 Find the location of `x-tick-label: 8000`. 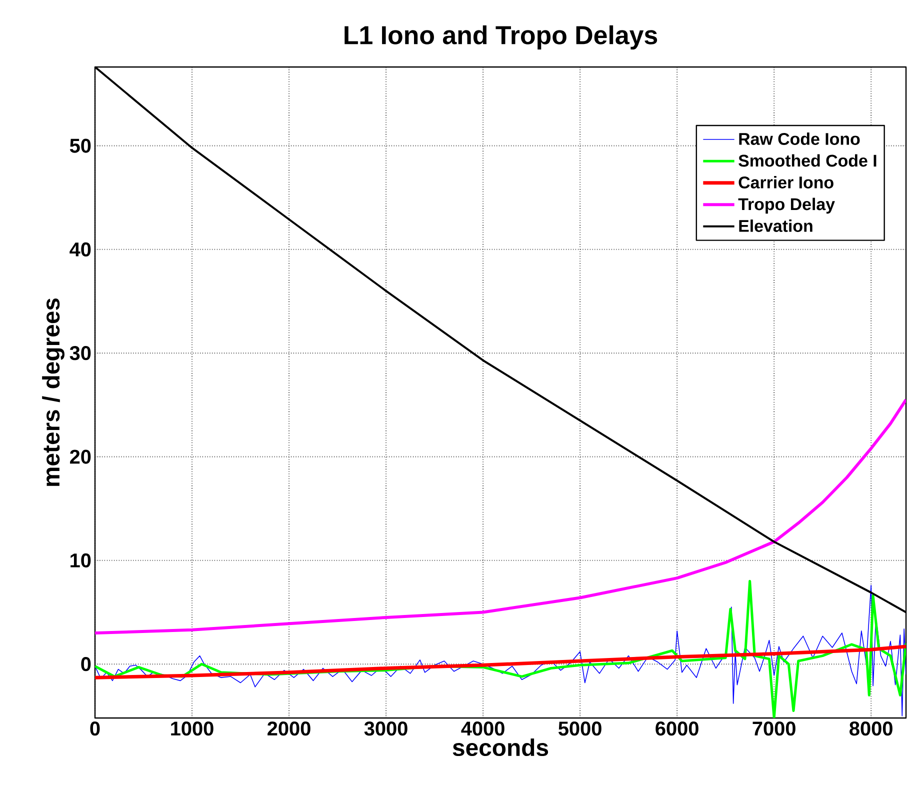

x-tick-label: 8000 is located at coordinates (871, 729).